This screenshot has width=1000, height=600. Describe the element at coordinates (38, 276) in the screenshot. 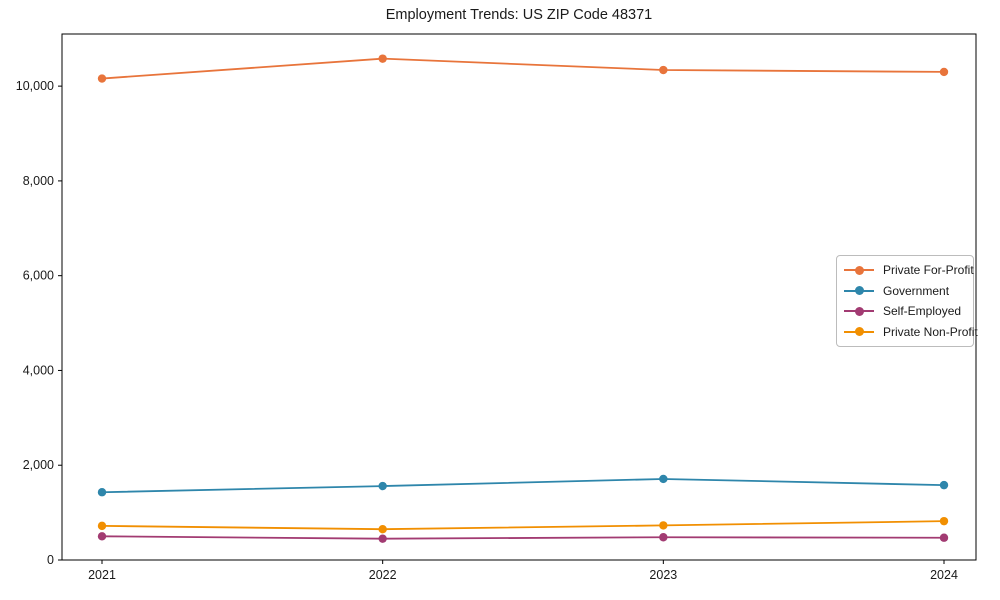

I see `y-tick-label: 6,000` at that location.